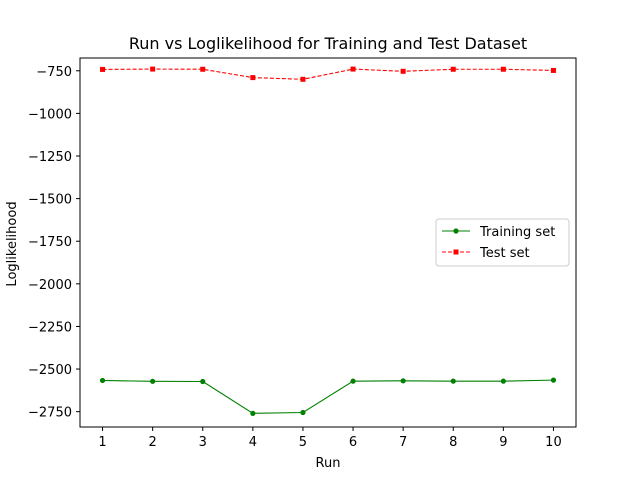  I want to click on x-tick-label: 7, so click(403, 442).